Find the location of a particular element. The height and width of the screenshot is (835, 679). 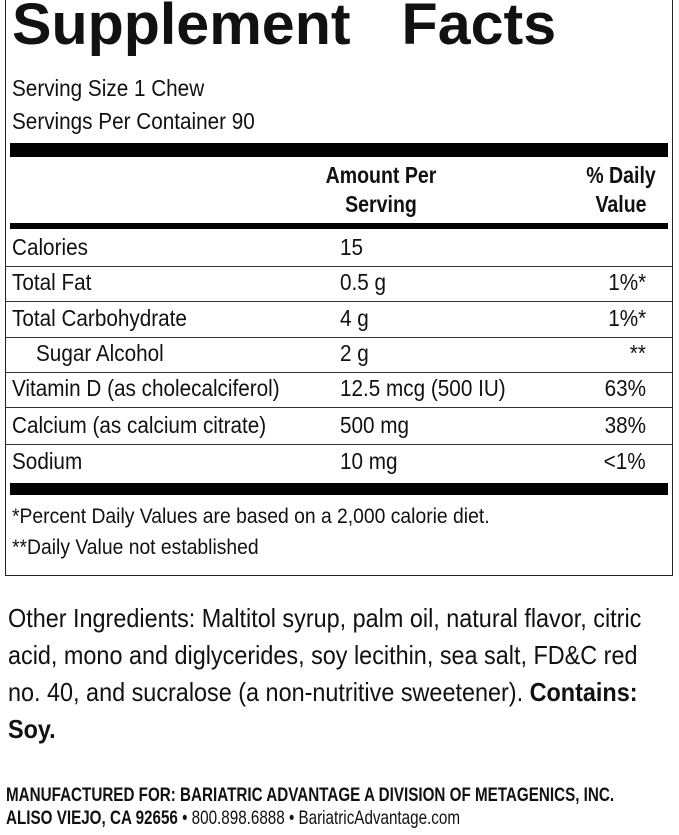

nutrient-amount: 15 is located at coordinates (352, 247).